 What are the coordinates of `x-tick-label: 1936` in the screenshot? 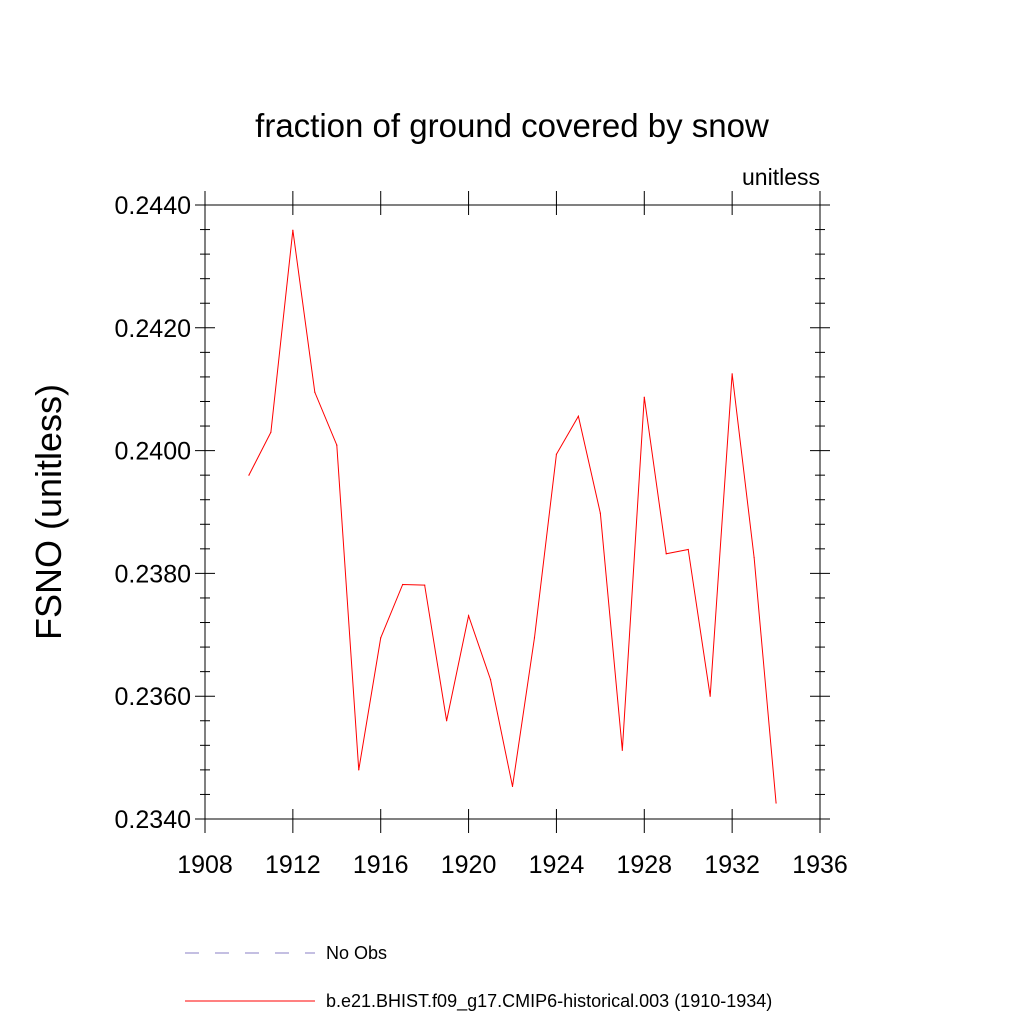 It's located at (820, 865).